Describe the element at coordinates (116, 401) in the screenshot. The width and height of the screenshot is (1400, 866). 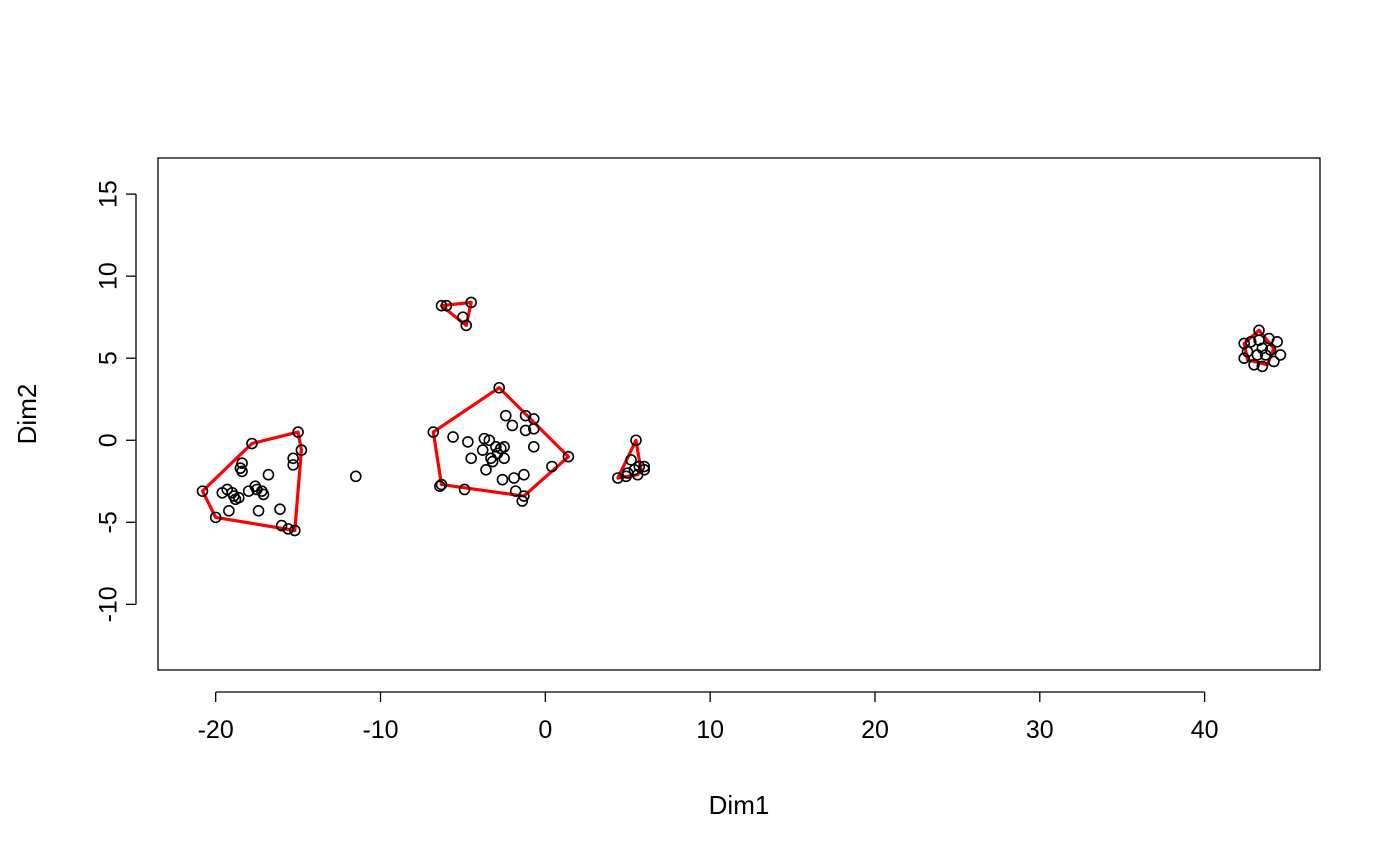
I see `y-axis: -10 -5 0 5 10 15` at that location.